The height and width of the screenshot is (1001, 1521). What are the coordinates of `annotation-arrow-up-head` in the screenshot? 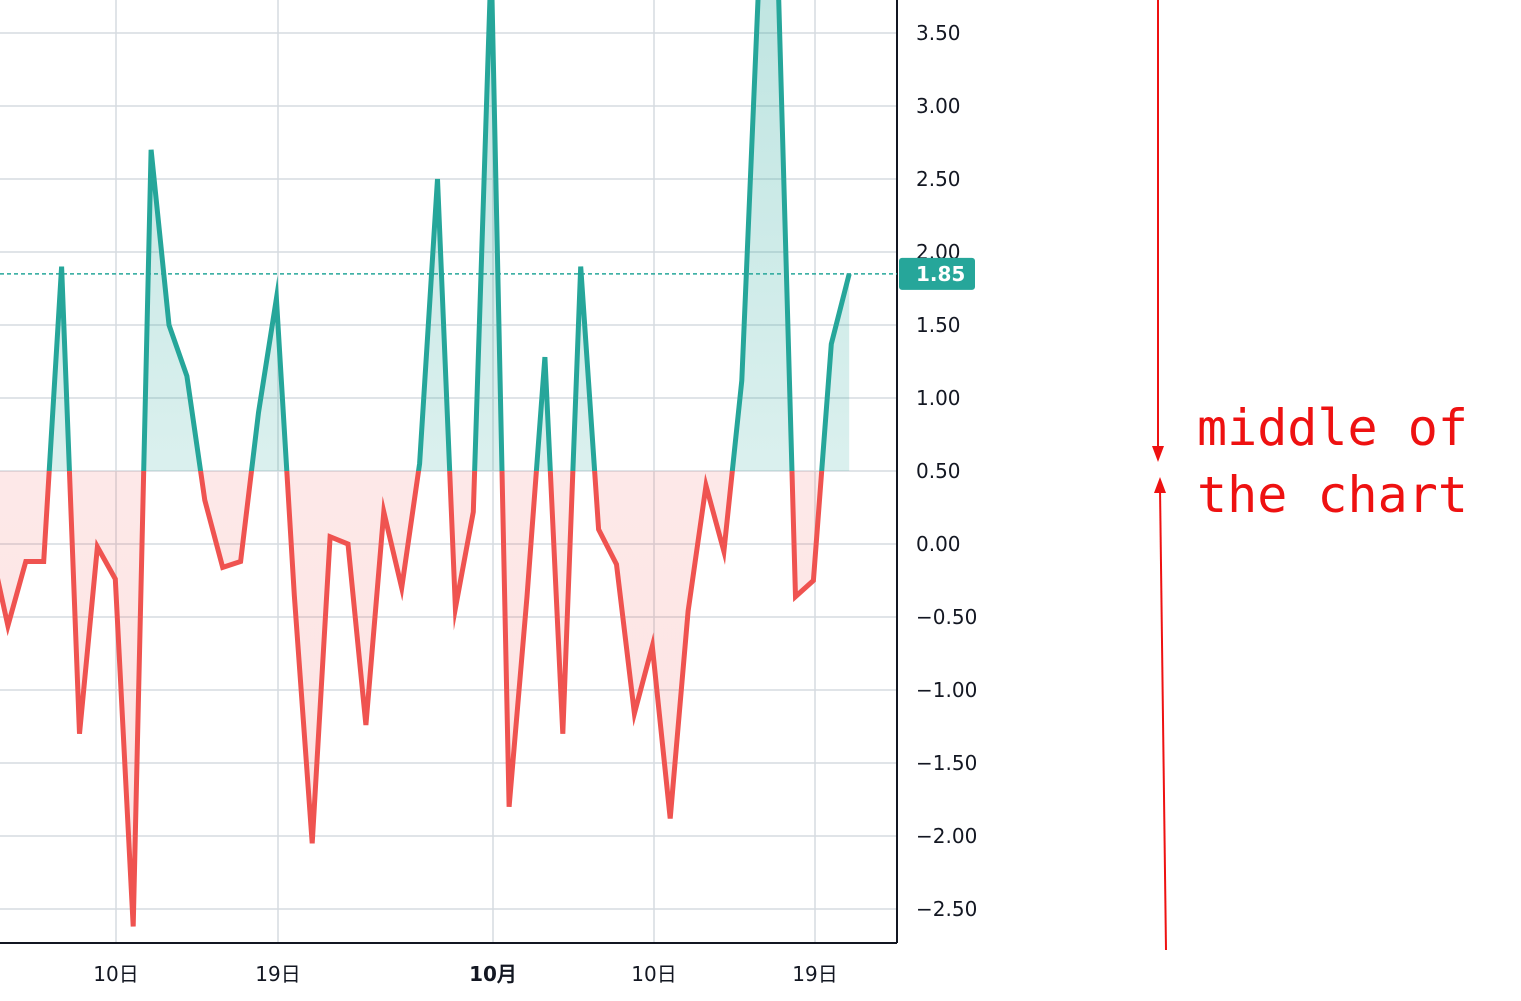 It's located at (1160, 485).